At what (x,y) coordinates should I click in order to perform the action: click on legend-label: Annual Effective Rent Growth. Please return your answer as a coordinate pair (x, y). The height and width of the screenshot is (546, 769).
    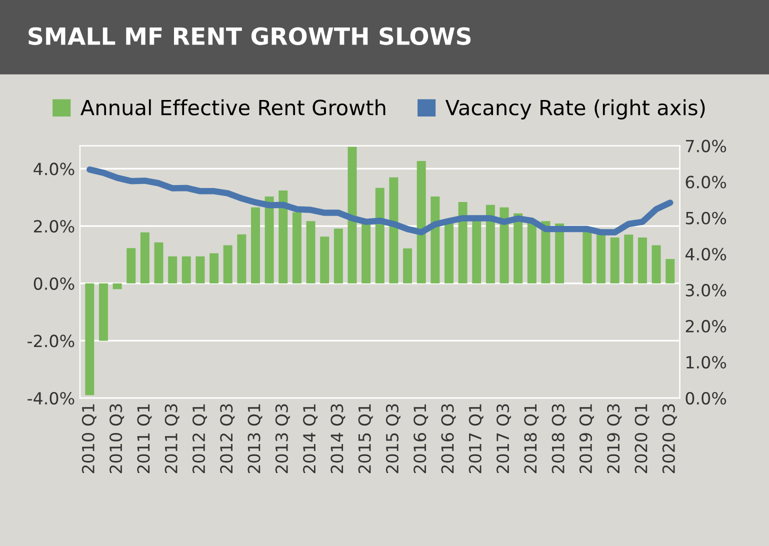
    Looking at the image, I should click on (233, 107).